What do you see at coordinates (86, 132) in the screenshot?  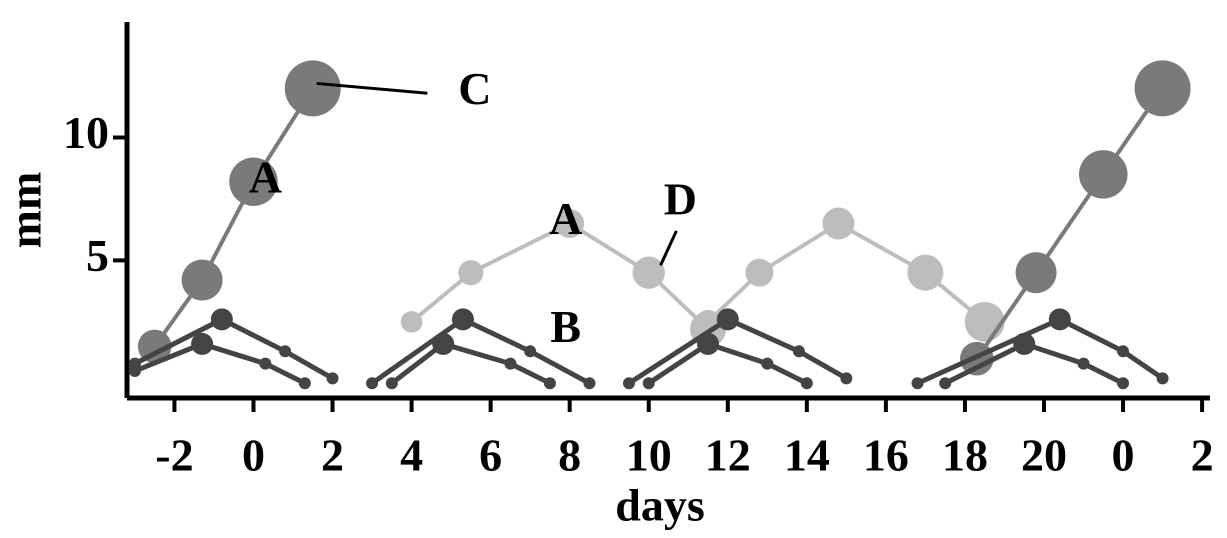 I see `y-tick-label: 10` at bounding box center [86, 132].